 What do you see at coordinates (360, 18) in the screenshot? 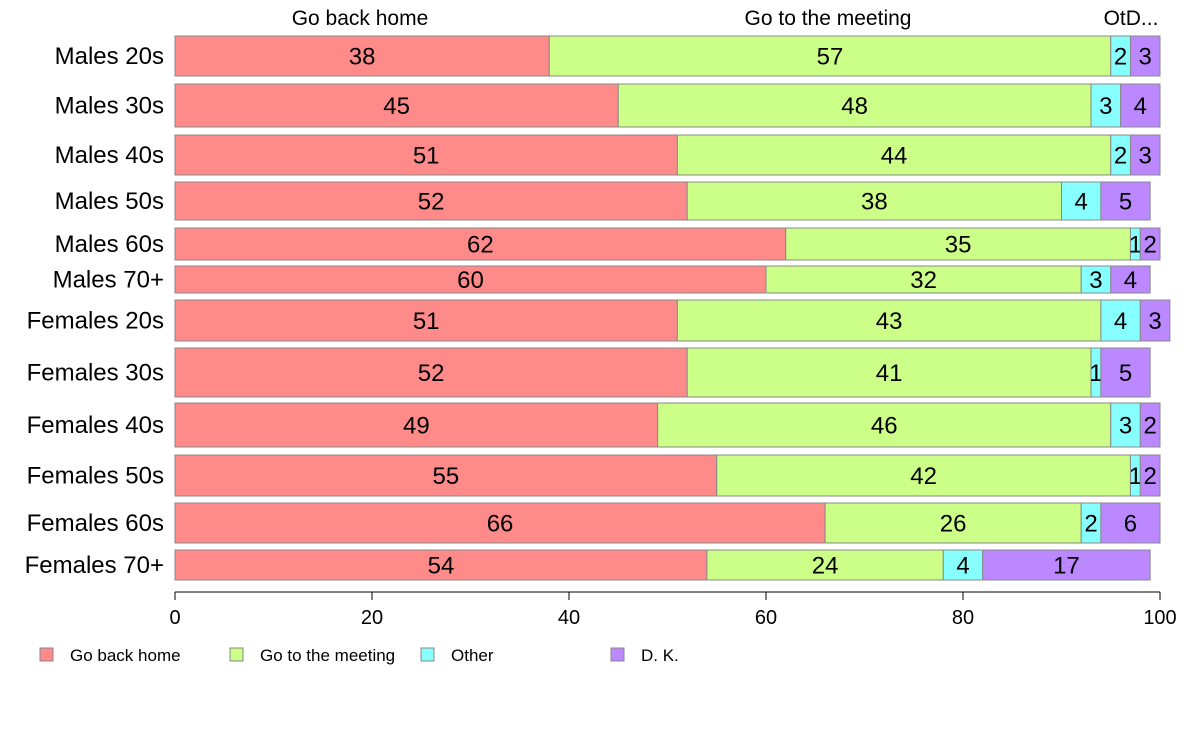
I see `column-header: Go back home` at bounding box center [360, 18].